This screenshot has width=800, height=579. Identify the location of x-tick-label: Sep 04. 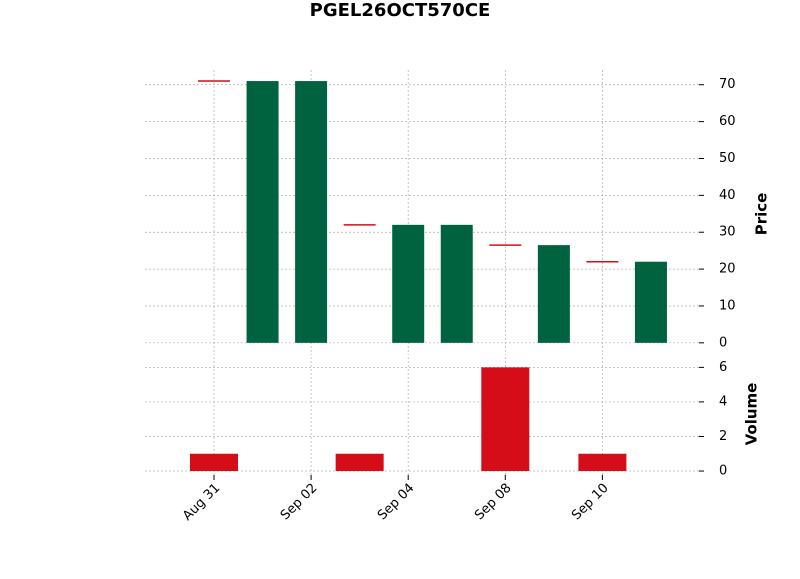
(396, 502).